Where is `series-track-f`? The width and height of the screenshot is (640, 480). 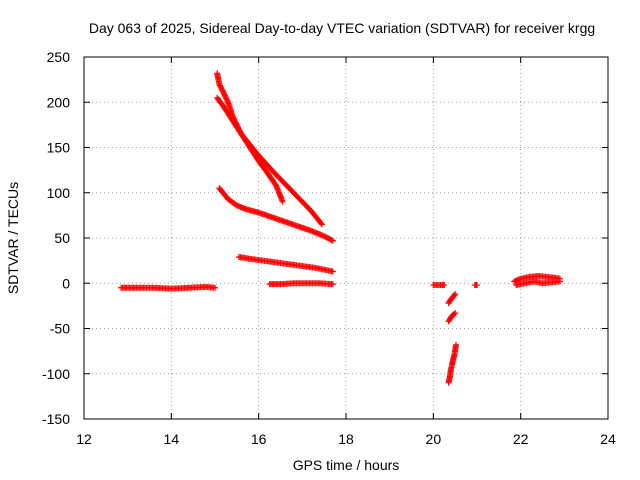 series-track-f is located at coordinates (301, 284).